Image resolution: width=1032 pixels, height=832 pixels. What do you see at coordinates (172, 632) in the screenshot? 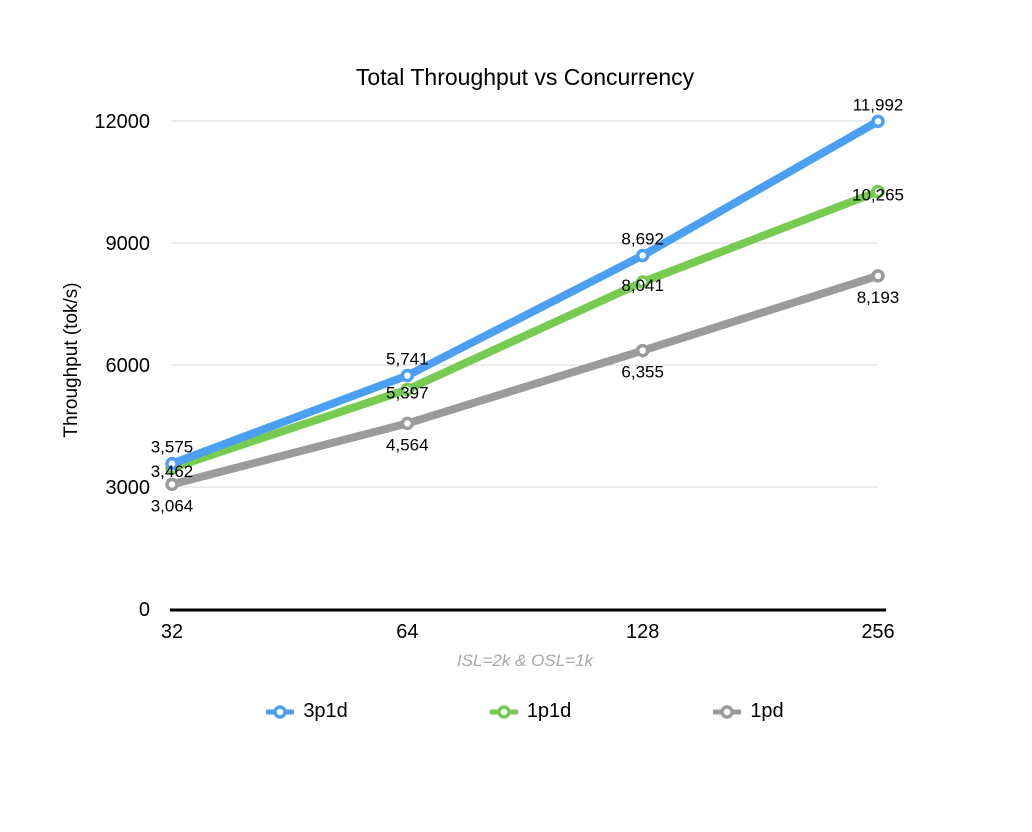
I see `x-tick-label-32: 32` at bounding box center [172, 632].